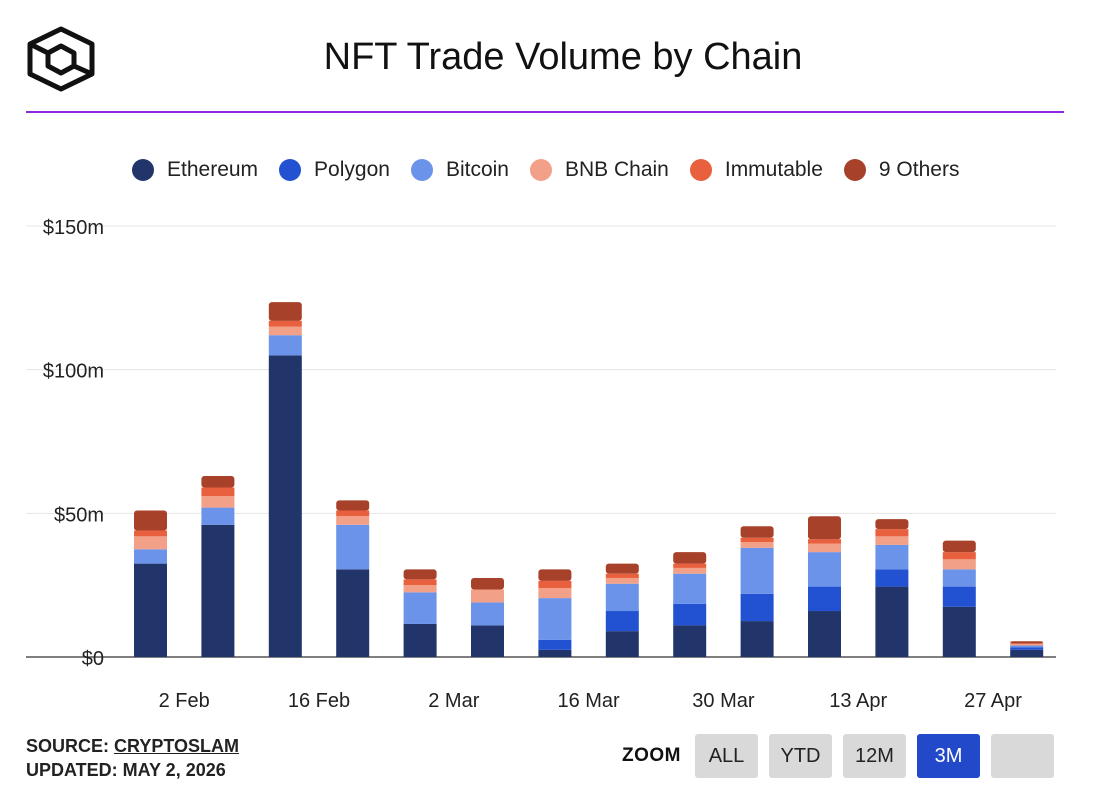 The height and width of the screenshot is (790, 1094). What do you see at coordinates (477, 169) in the screenshot?
I see `legend-label: Bitcoin` at bounding box center [477, 169].